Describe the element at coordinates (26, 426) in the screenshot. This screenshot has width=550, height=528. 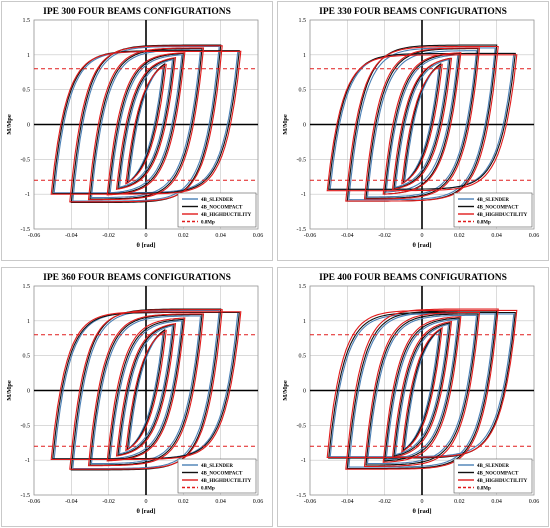
I see `y-tick-label: -0.5` at that location.